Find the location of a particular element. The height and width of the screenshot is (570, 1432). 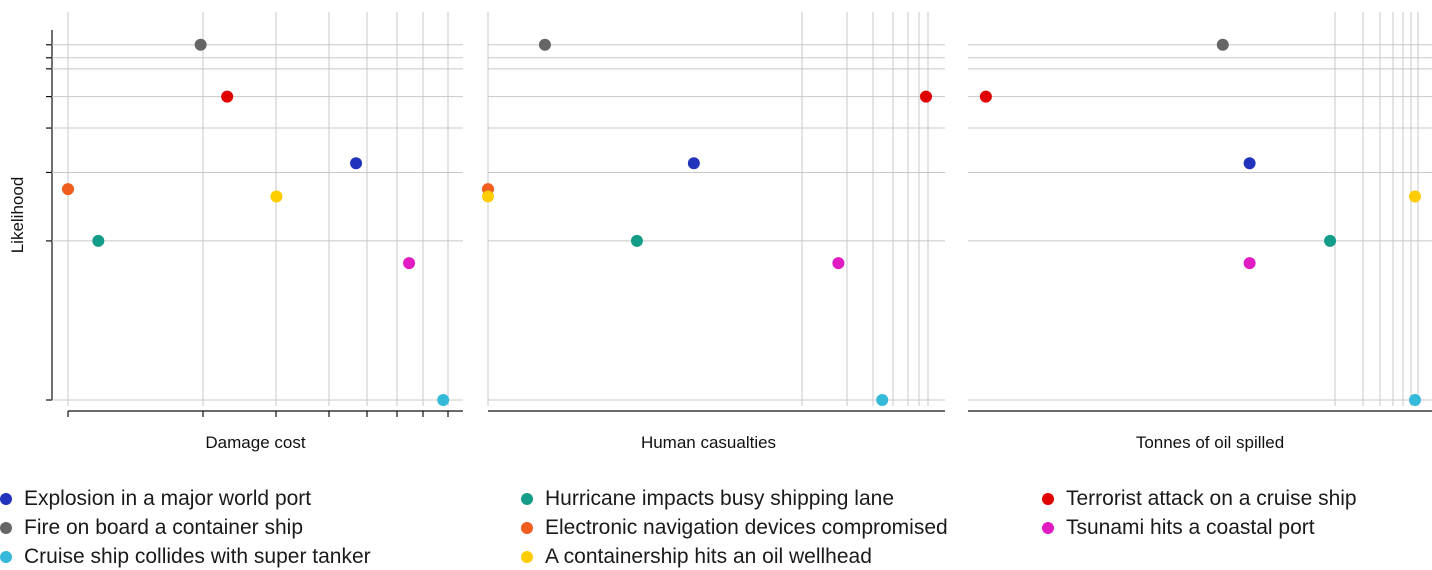

legend-item: Explosion in a major world port is located at coordinates (155, 499).